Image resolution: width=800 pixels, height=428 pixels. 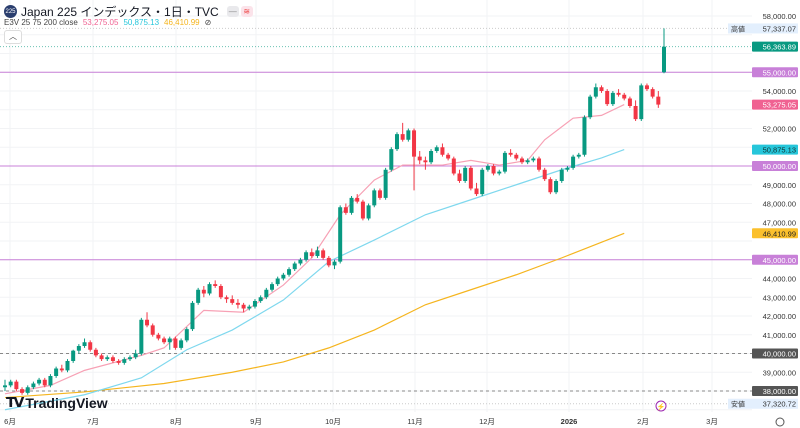 I want to click on hl-label-bg, so click(x=763, y=28).